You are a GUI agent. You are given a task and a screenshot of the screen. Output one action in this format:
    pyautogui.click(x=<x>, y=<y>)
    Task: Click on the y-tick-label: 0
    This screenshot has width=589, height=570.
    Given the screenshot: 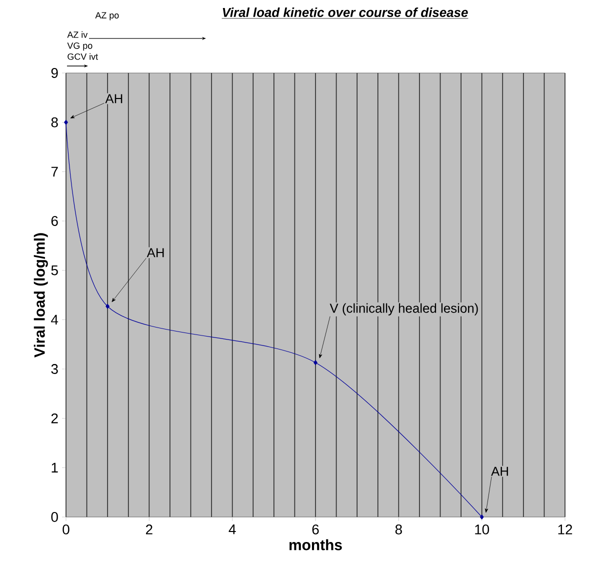 What is the action you would take?
    pyautogui.click(x=54, y=517)
    